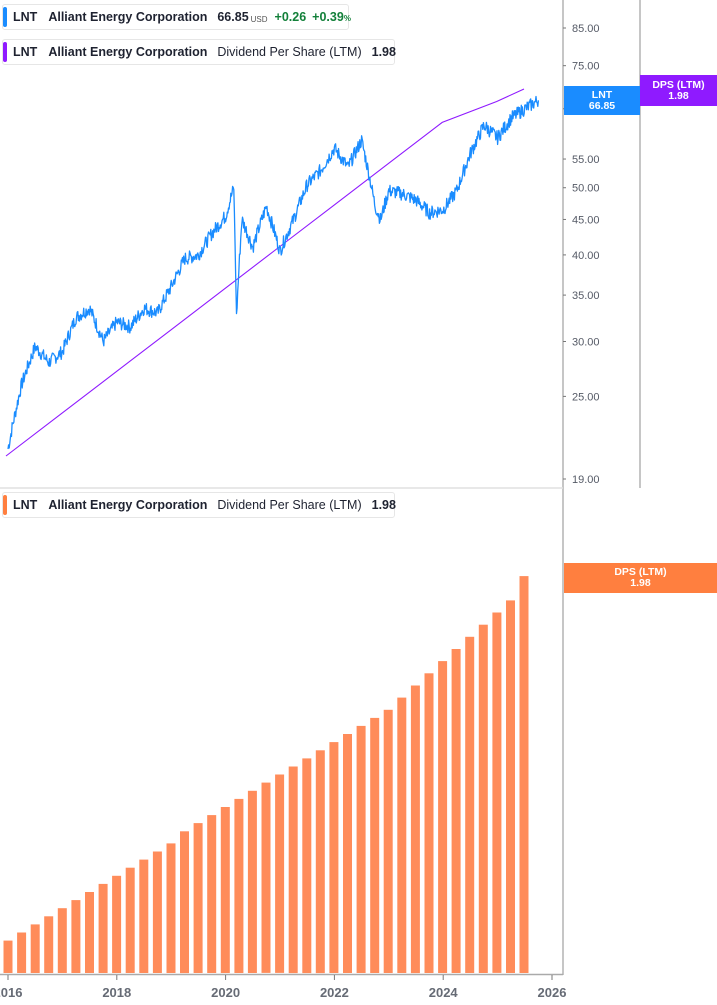 Image resolution: width=717 pixels, height=1005 pixels. I want to click on y-tick-label: 19.00, so click(586, 480).